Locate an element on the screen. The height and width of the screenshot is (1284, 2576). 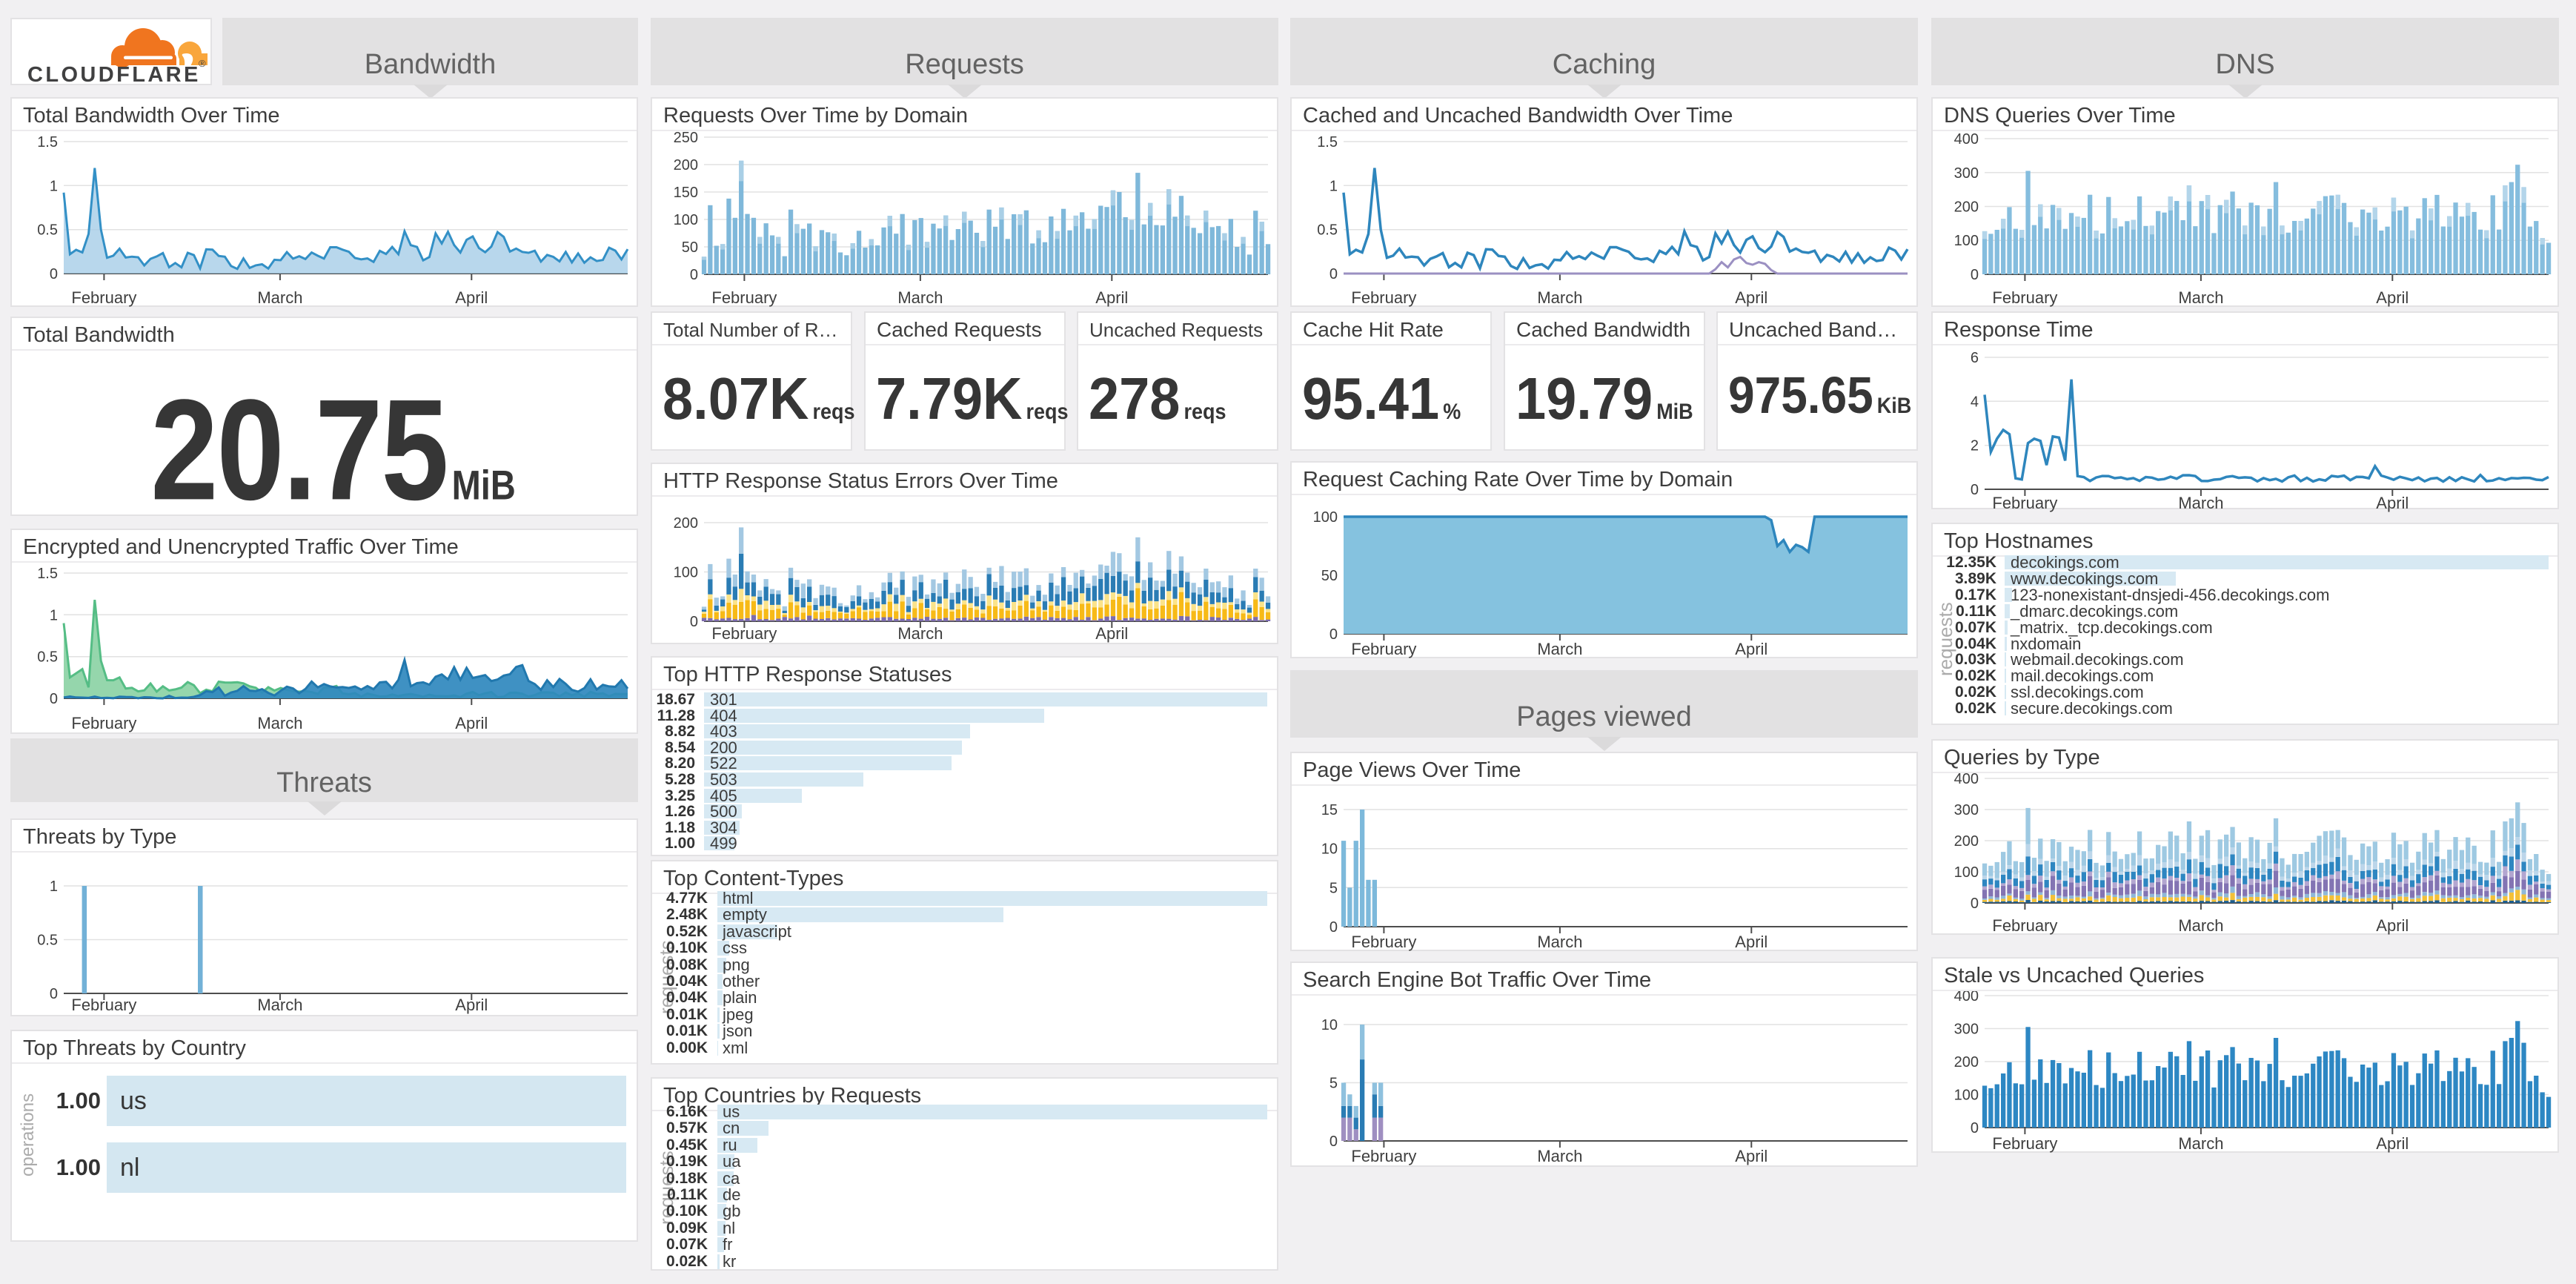
svg-text: 15 is located at coordinates (1329, 810).